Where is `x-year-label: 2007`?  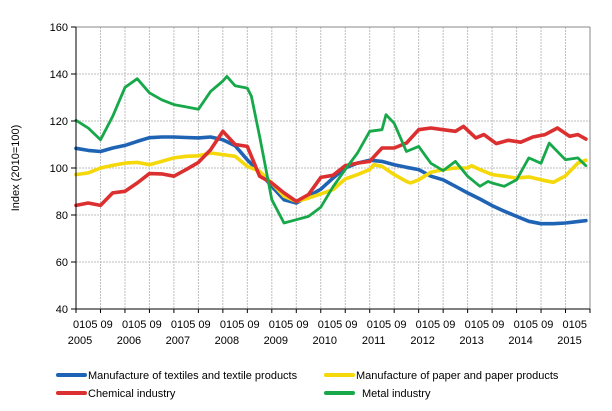 x-year-label: 2007 is located at coordinates (178, 341).